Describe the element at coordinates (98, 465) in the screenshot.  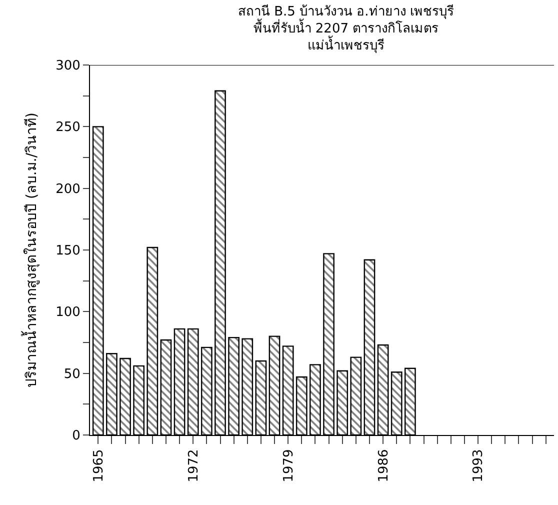
I see `x-tick-label: 1965` at that location.